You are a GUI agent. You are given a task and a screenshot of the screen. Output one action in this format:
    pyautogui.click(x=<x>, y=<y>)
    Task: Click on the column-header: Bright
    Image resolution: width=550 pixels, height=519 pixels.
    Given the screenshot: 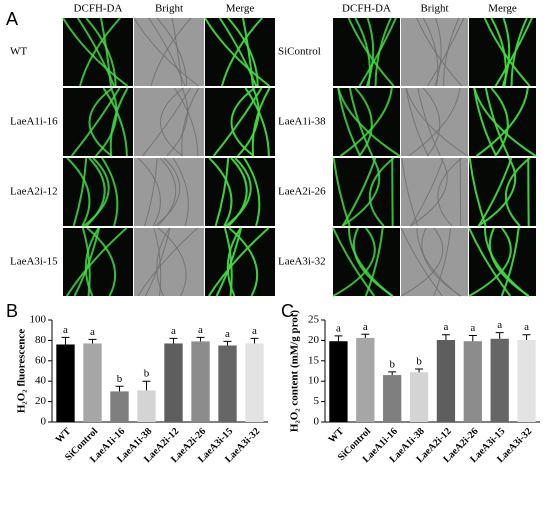 What is the action you would take?
    pyautogui.click(x=169, y=9)
    